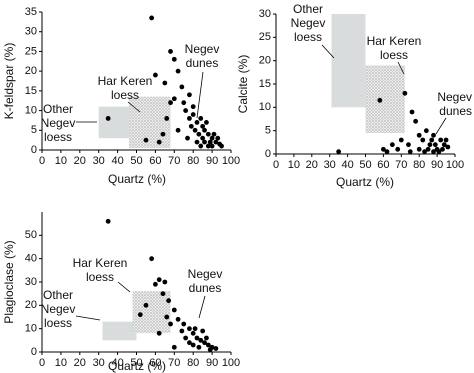 This screenshot has height=373, width=474. Describe the element at coordinates (9, 281) in the screenshot. I see `y-axis-label: Plagioclase (%)` at that location.